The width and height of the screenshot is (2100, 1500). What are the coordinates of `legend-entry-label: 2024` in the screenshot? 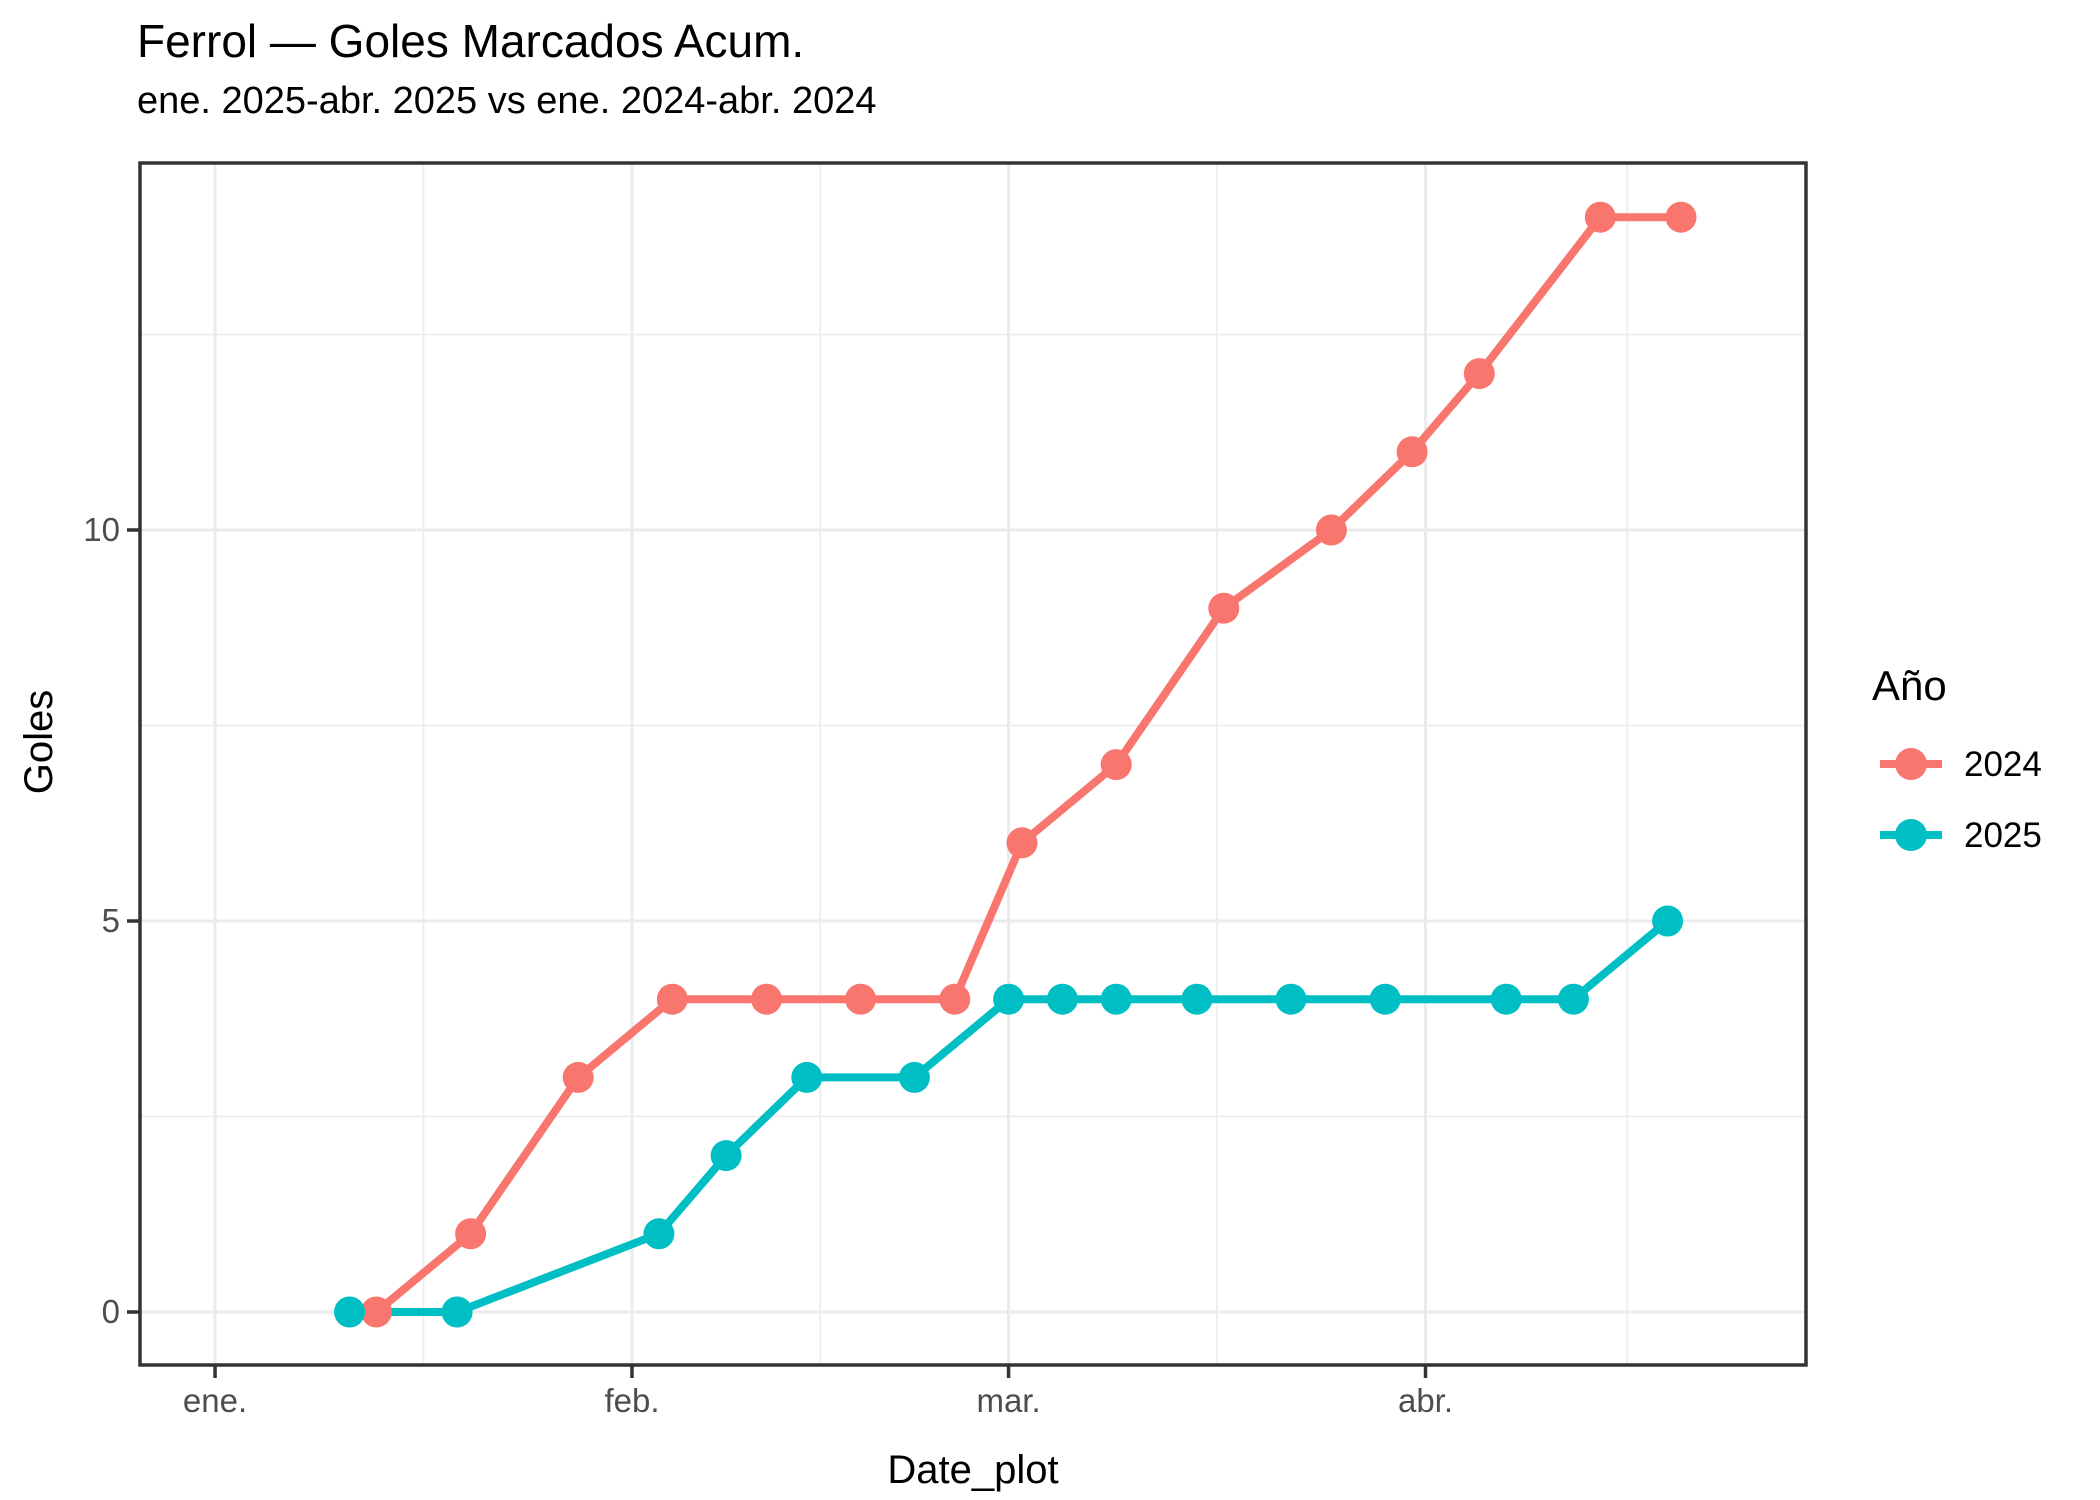 It's located at (2003, 764).